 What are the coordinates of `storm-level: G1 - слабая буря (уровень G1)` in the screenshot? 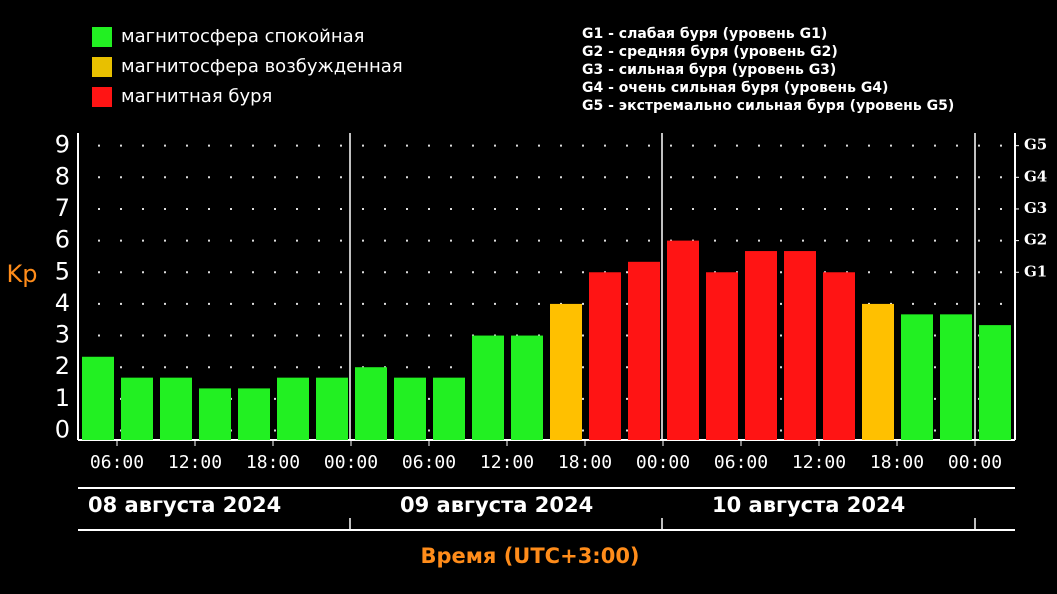 It's located at (704, 34).